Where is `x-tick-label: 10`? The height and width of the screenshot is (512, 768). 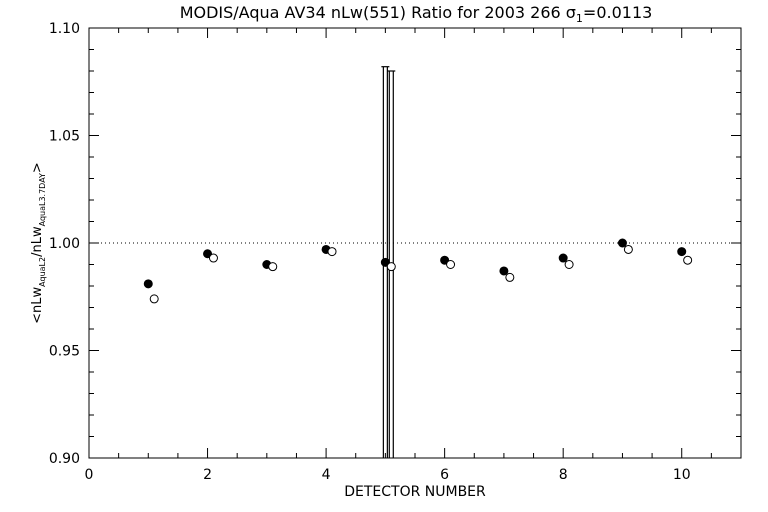 x-tick-label: 10 is located at coordinates (682, 475).